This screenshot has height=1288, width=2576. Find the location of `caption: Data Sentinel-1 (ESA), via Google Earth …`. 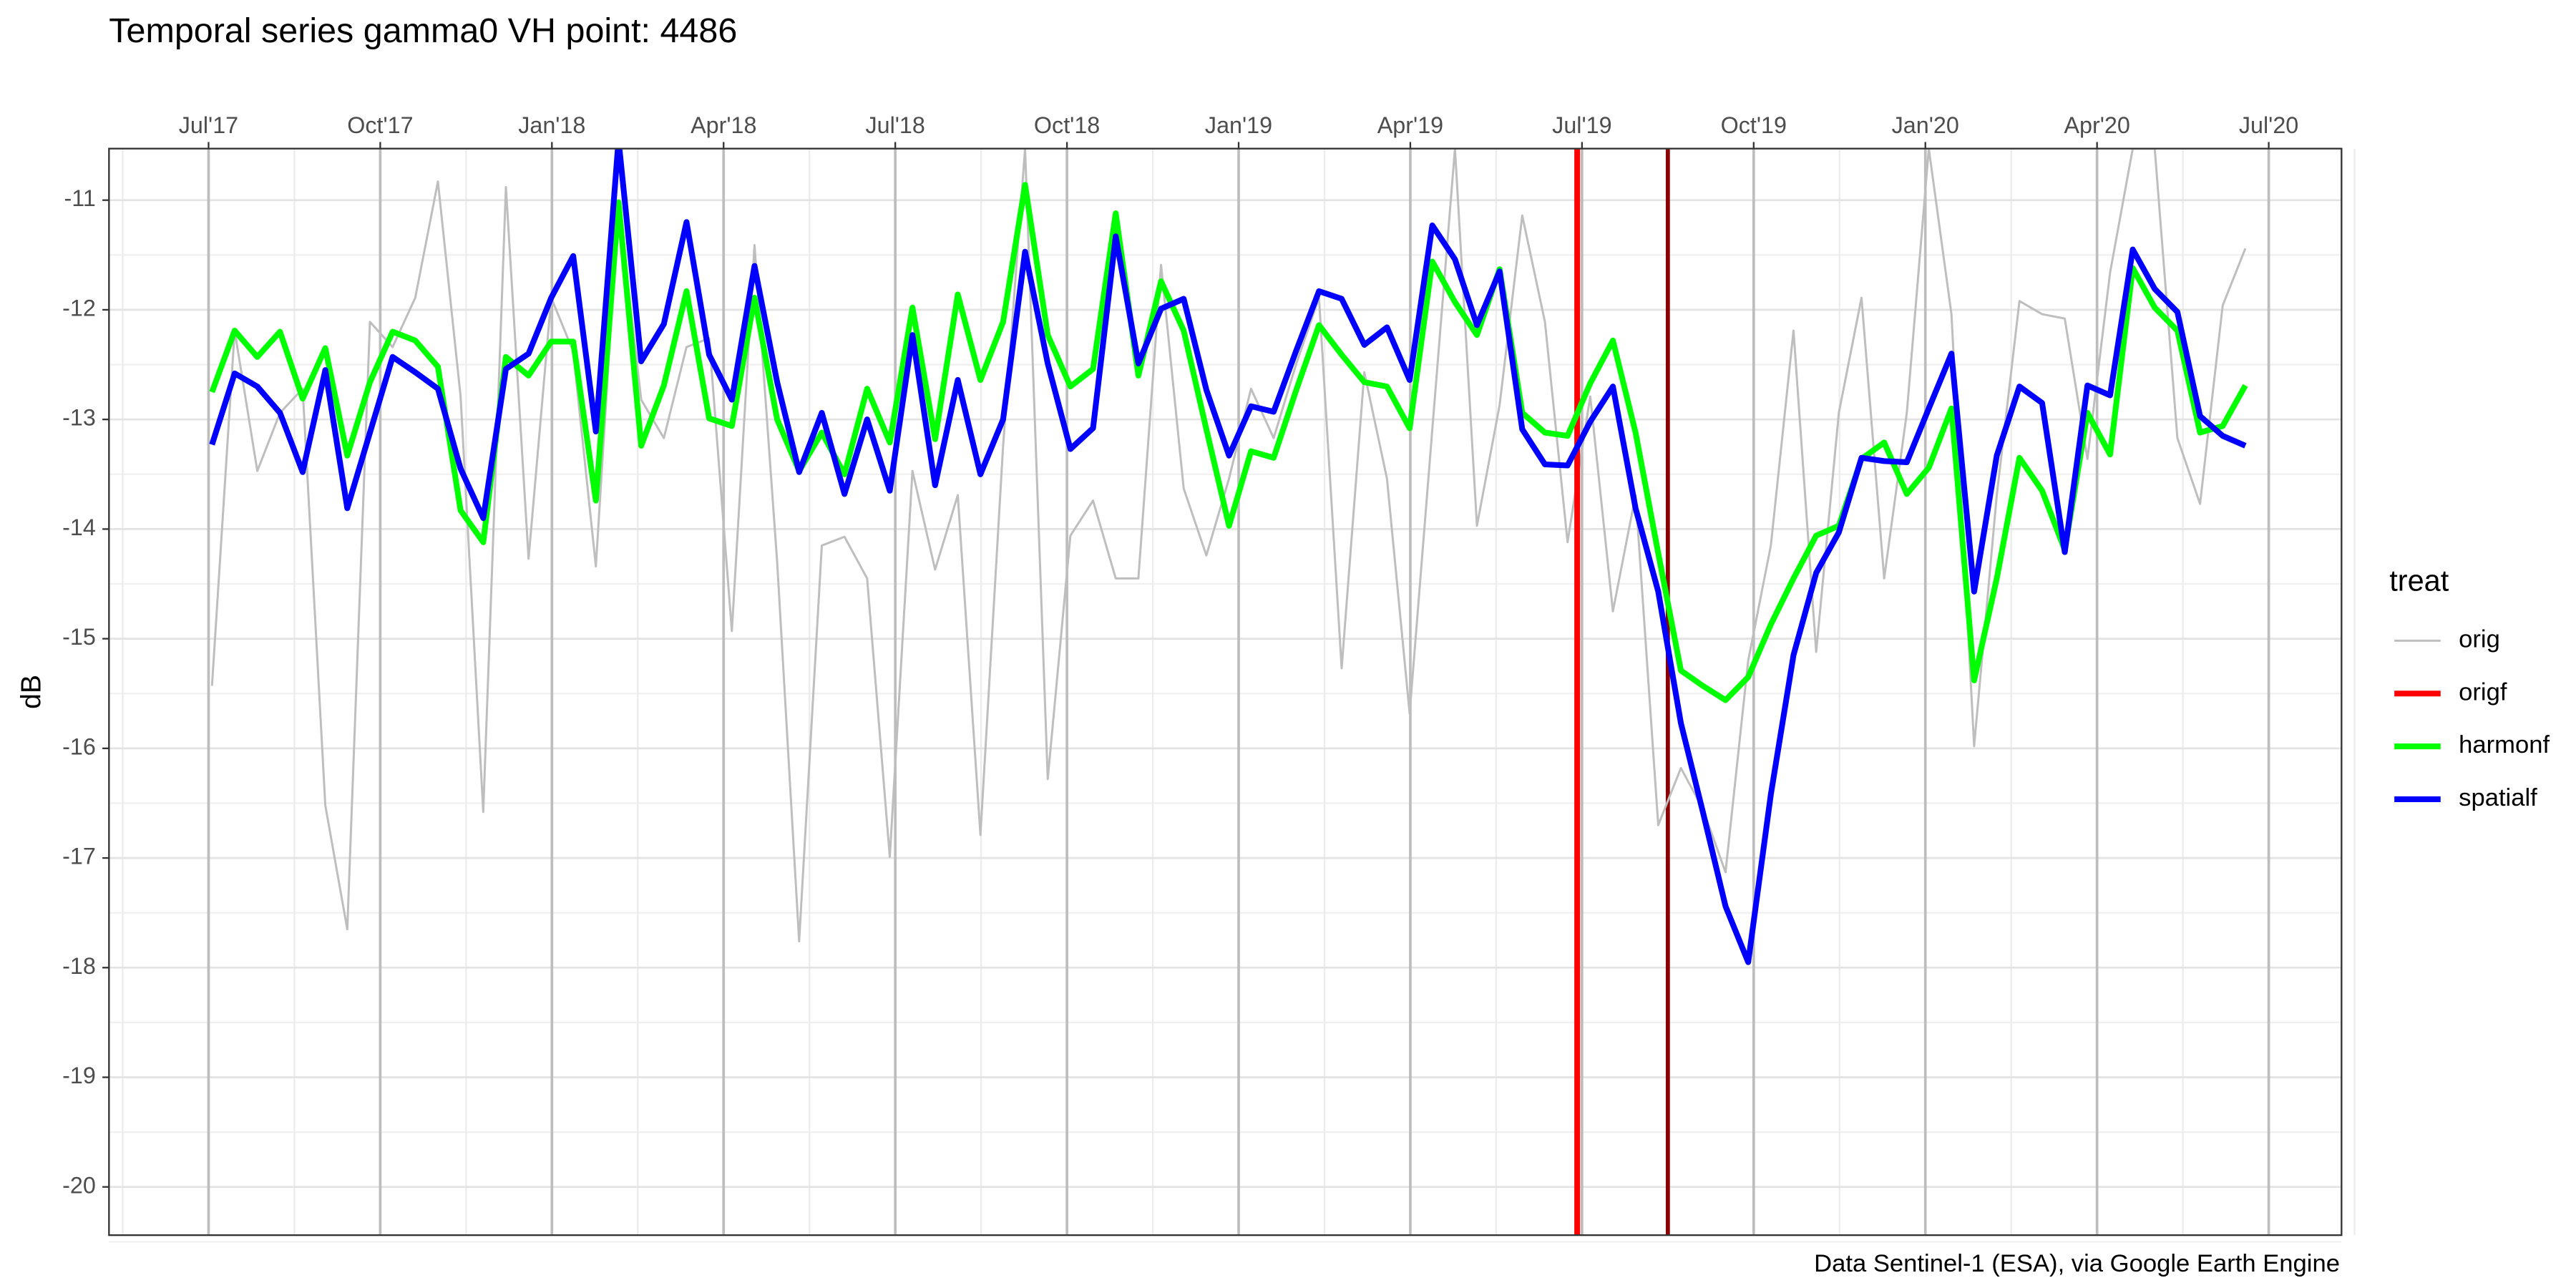

caption: Data Sentinel-1 (ESA), via Google Earth … is located at coordinates (2077, 1263).